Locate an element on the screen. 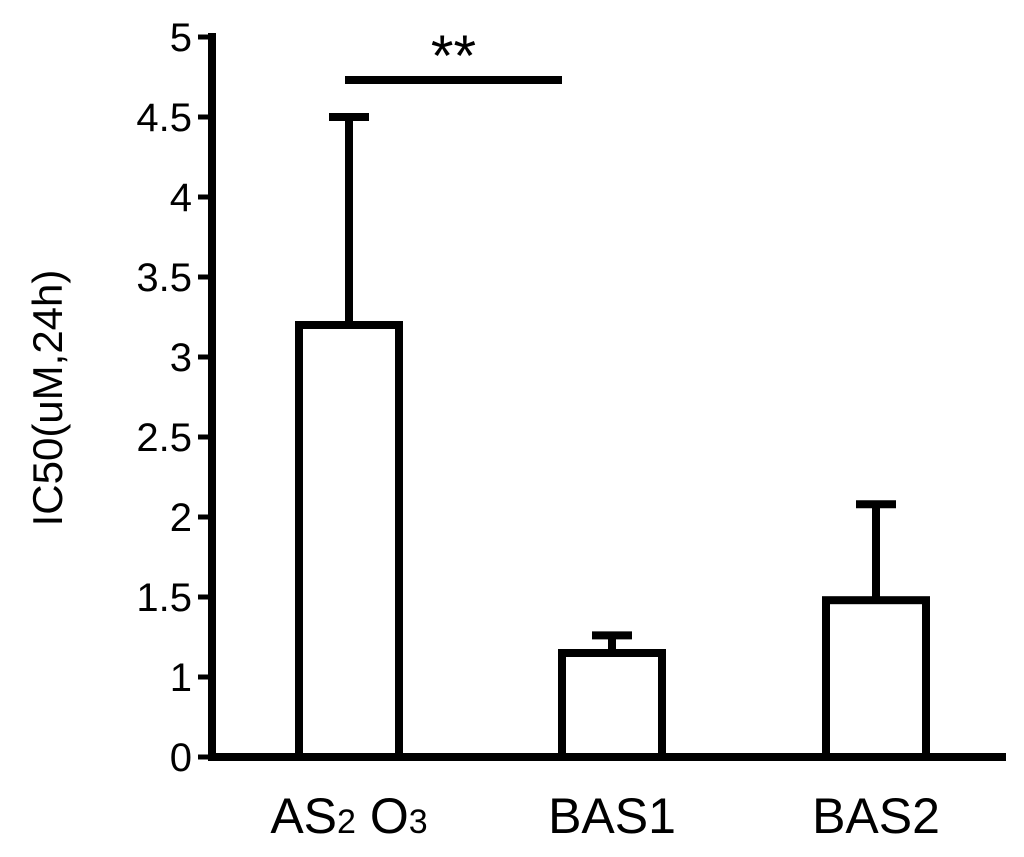 This screenshot has height=857, width=1024. category-text: AS is located at coordinates (303, 816).